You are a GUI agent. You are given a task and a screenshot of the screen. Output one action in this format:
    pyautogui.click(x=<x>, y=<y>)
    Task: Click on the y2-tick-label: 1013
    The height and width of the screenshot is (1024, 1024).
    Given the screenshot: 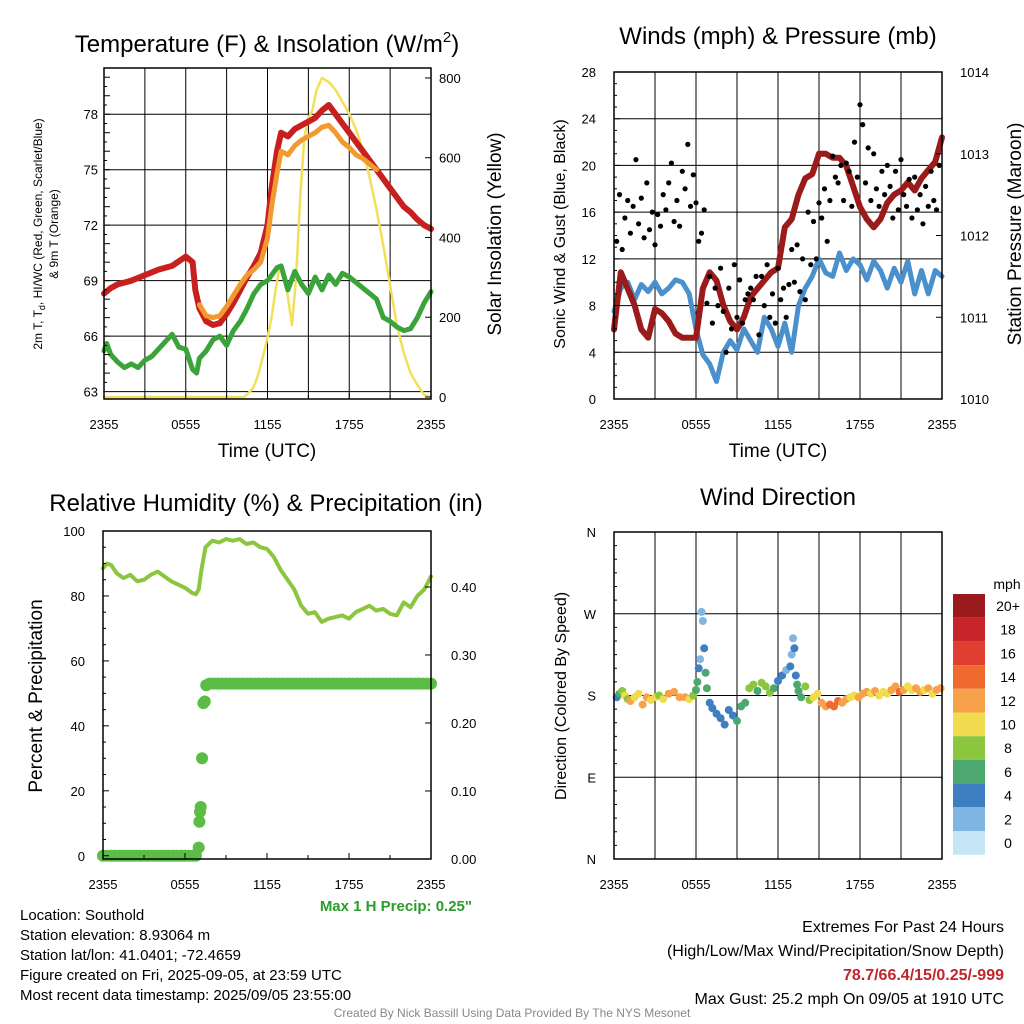 What is the action you would take?
    pyautogui.click(x=974, y=154)
    